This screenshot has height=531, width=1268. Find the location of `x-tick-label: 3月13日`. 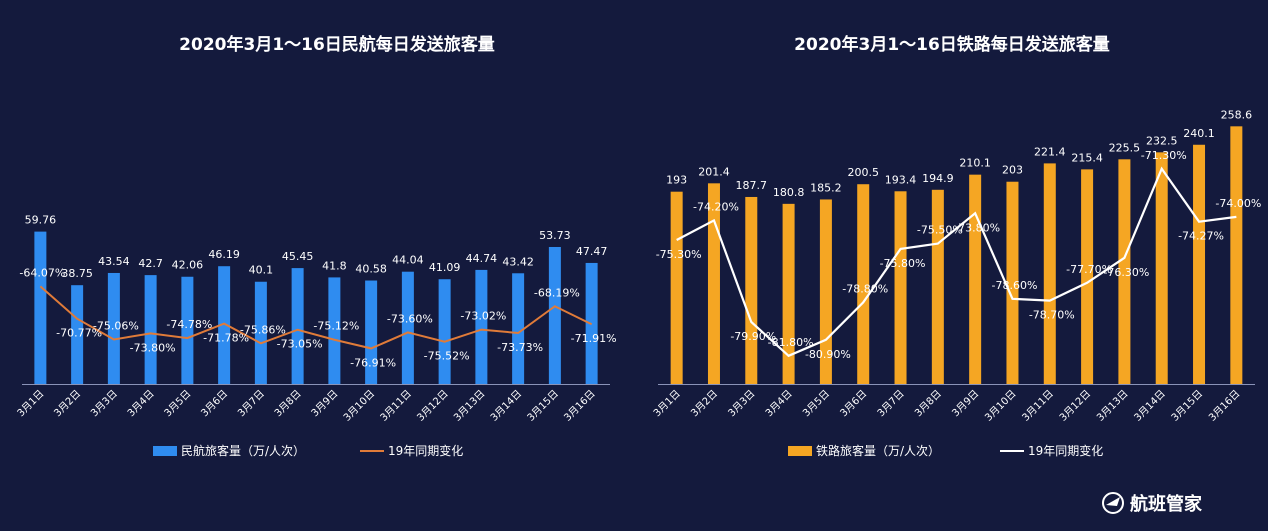

x-tick-label: 3月13日 is located at coordinates (469, 406).